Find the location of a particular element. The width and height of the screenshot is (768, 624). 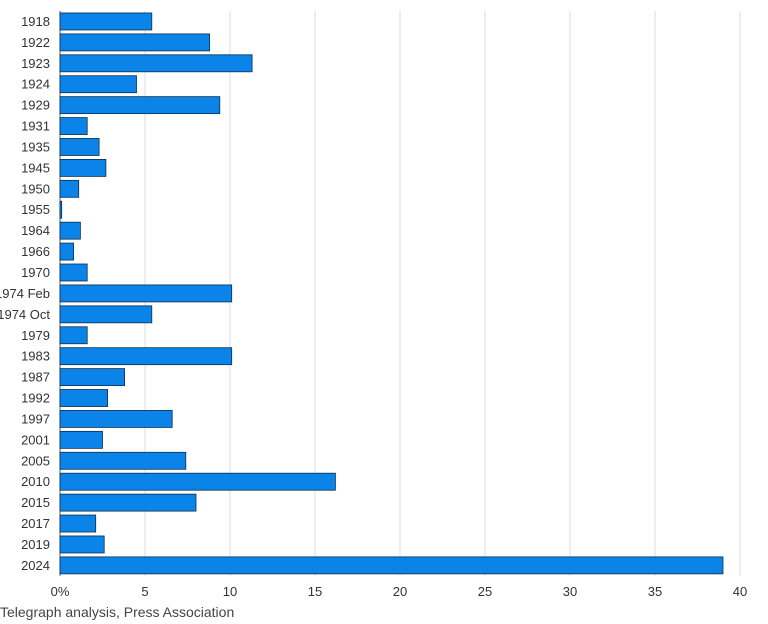

category-label-2010: 2010 is located at coordinates (35, 481).